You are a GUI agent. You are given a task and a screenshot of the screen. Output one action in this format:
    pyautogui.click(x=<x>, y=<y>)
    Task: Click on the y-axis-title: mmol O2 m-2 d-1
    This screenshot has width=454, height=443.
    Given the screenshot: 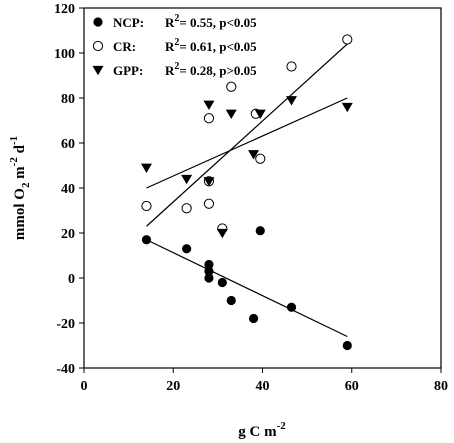 What is the action you would take?
    pyautogui.click(x=20, y=188)
    